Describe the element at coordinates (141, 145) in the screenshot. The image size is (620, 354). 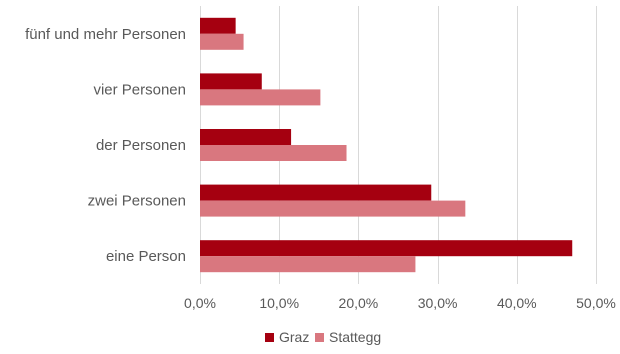
I see `category-label-2: der Personen` at that location.